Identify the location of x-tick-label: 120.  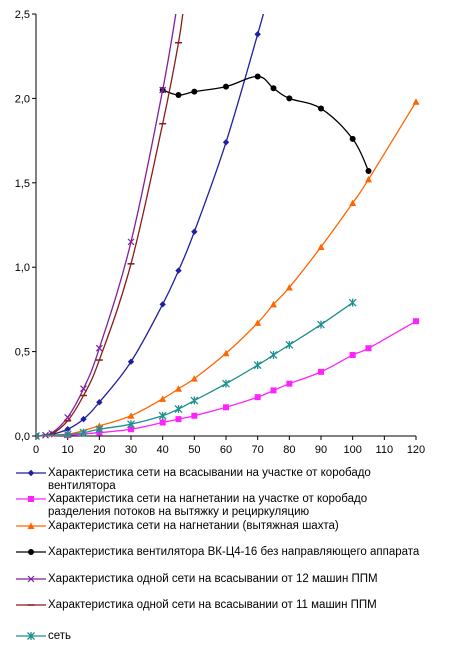
(416, 449).